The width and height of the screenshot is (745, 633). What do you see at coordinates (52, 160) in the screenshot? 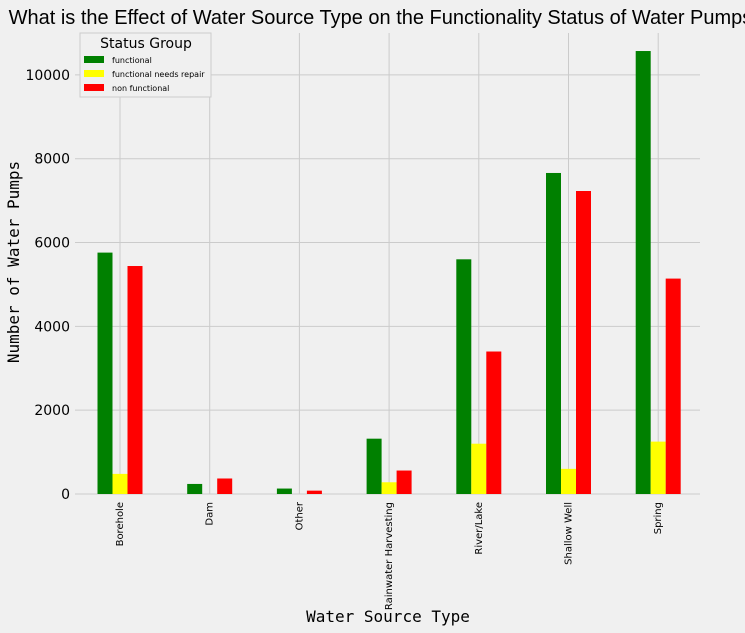
I see `y-tick-label: 8000` at bounding box center [52, 160].